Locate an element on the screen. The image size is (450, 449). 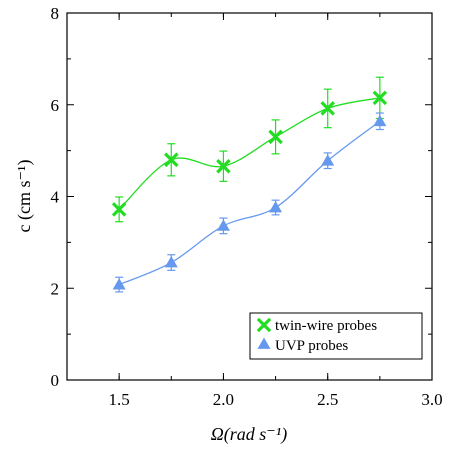
legend-box is located at coordinates (336, 336).